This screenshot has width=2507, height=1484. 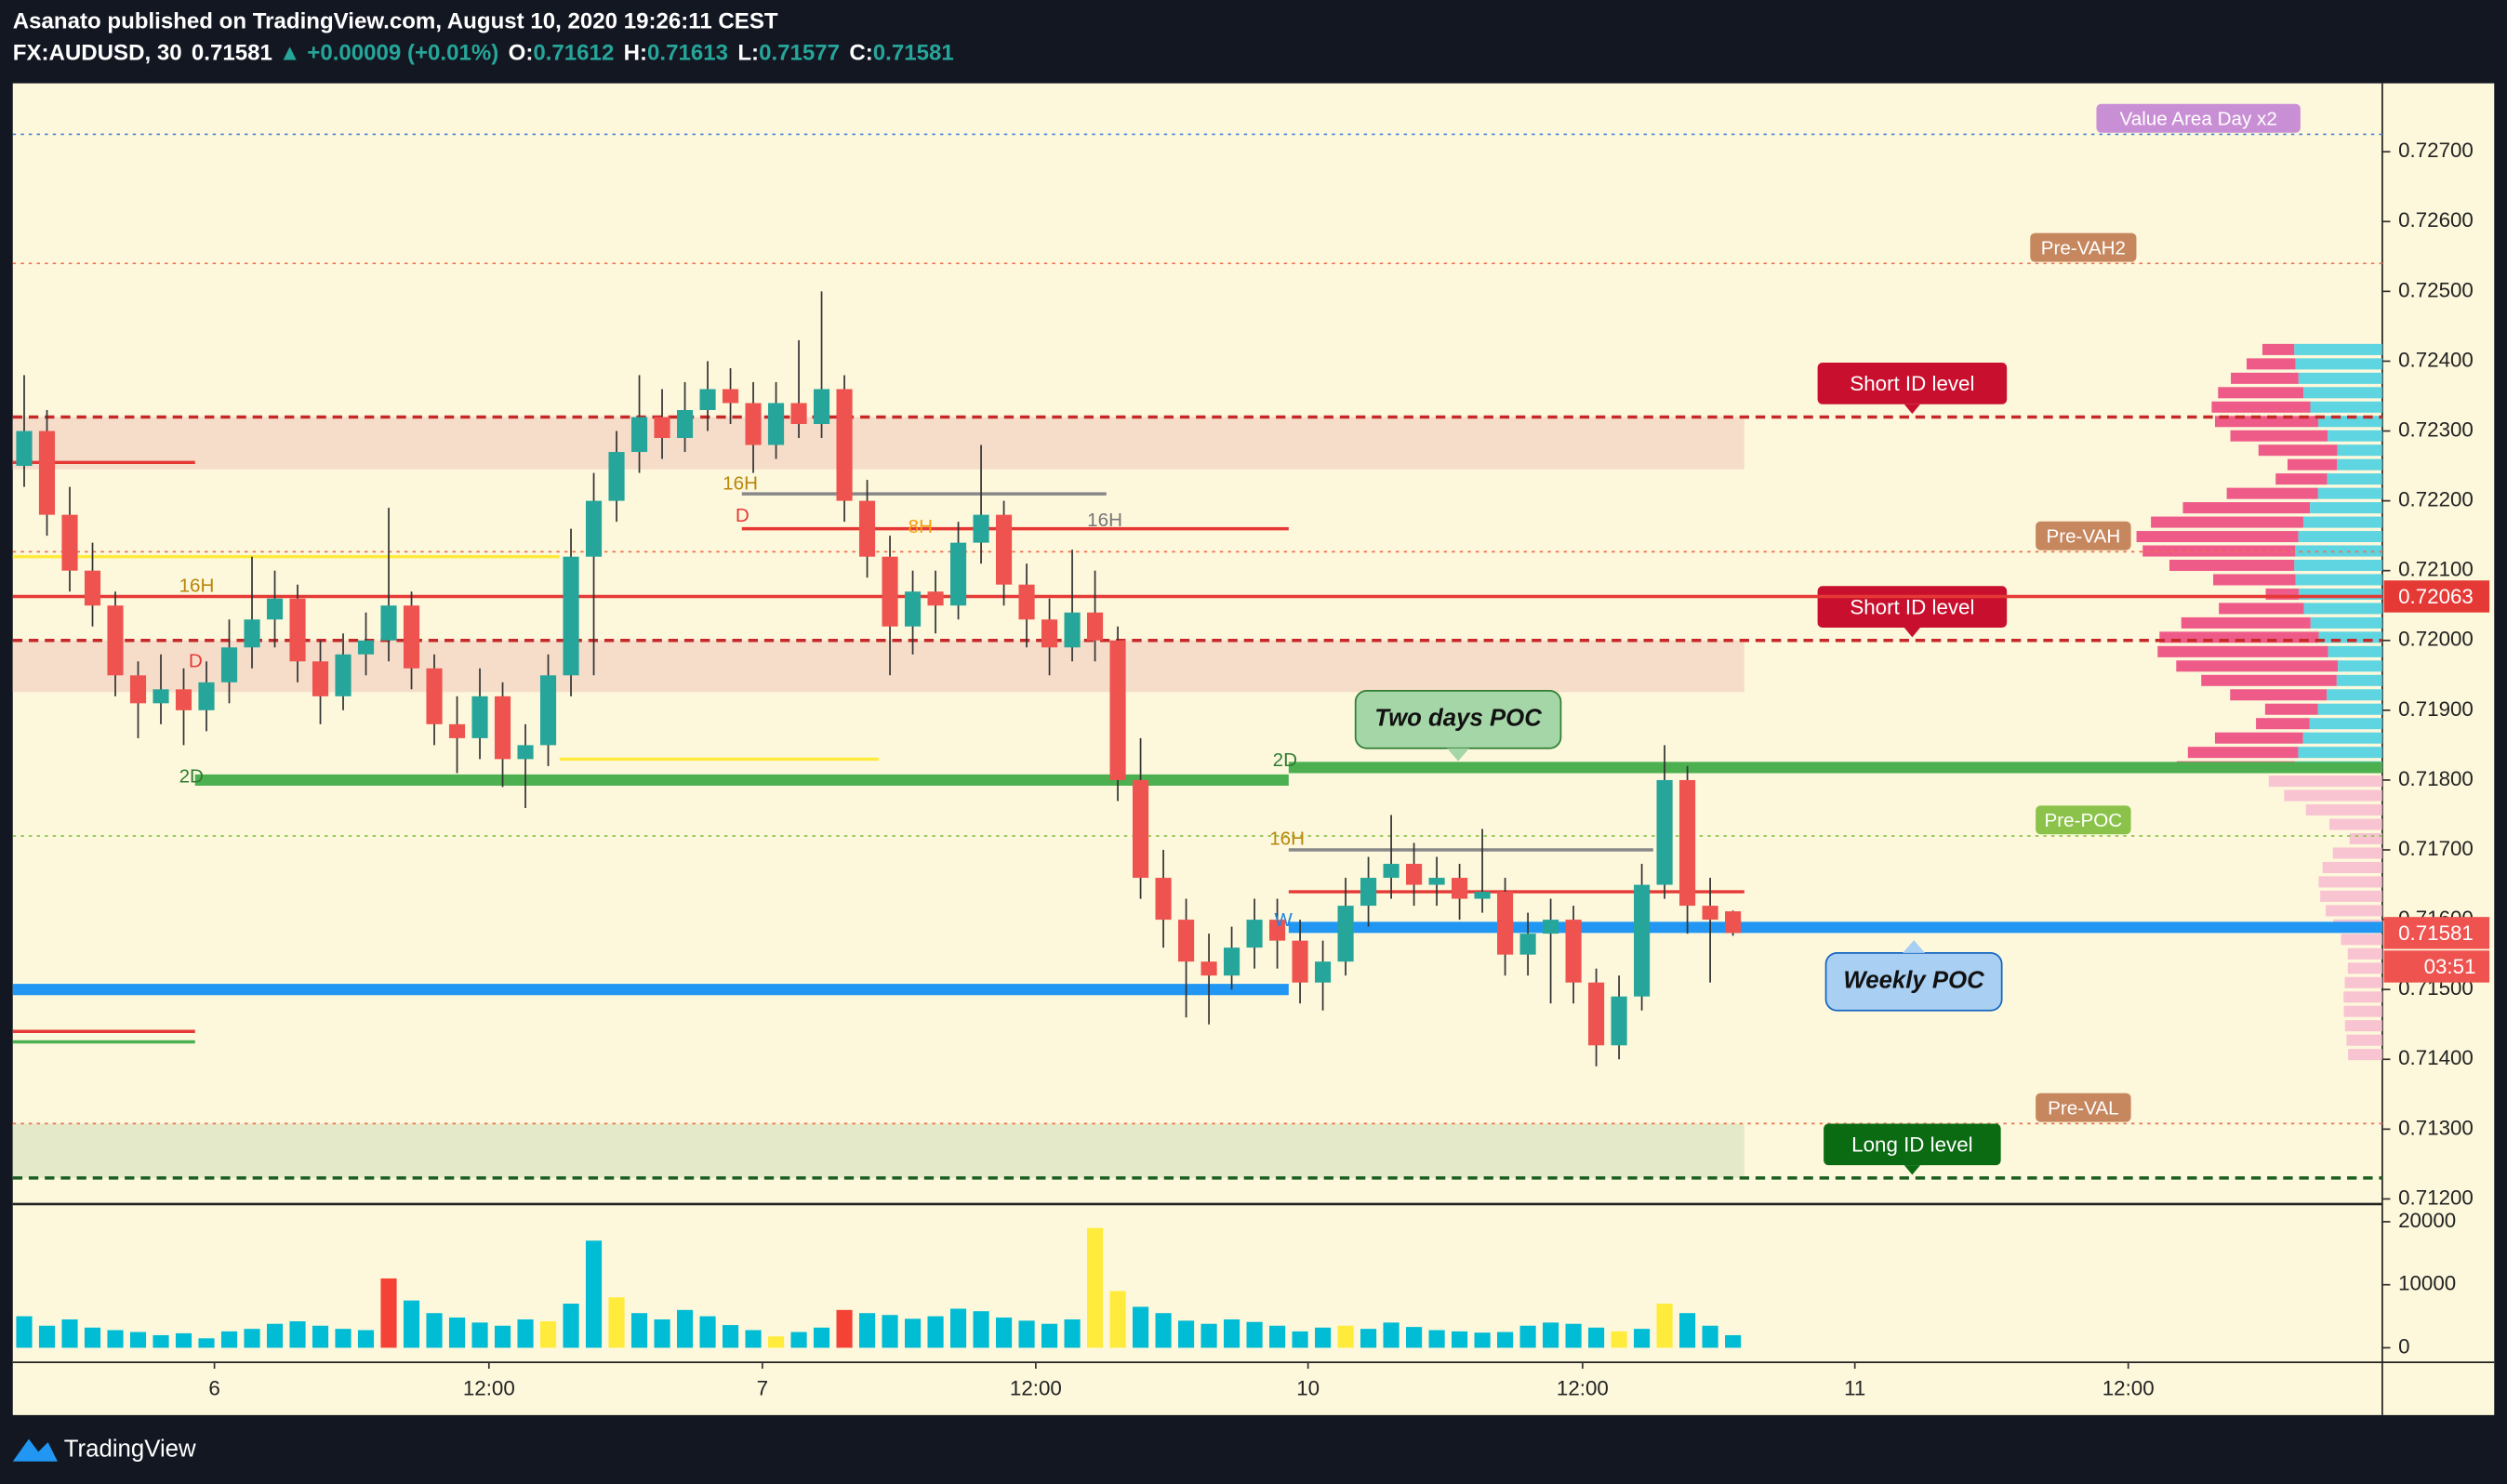 I want to click on y-tick-label: 0.72000, so click(x=2436, y=639).